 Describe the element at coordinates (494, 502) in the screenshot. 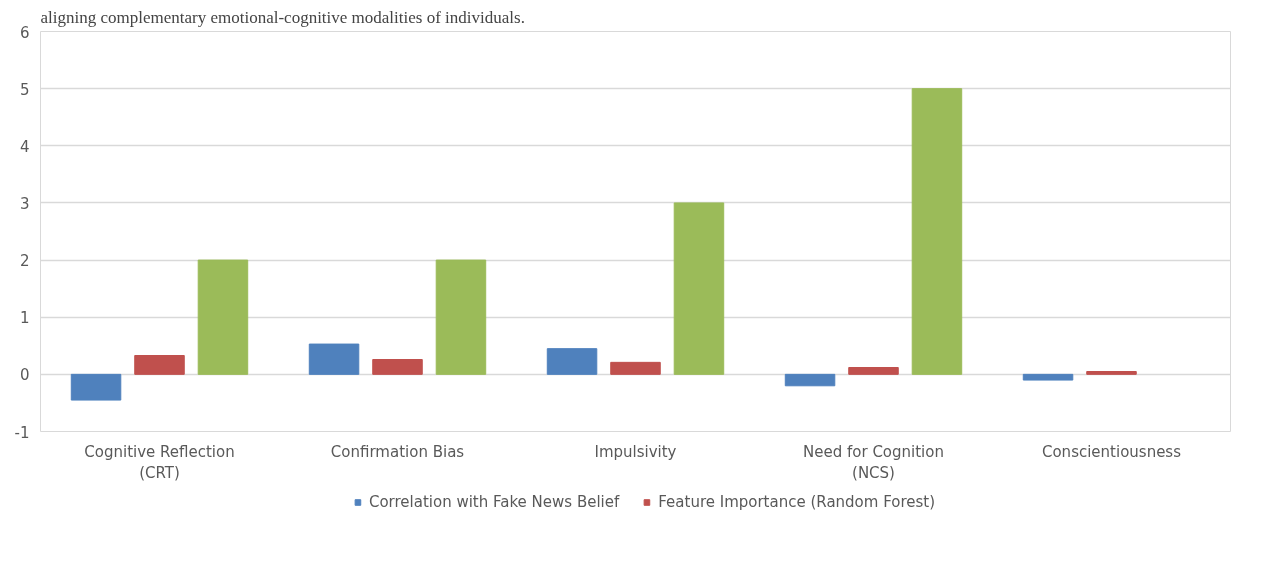

I see `legend-label: Correlation with Fake News Belief` at that location.